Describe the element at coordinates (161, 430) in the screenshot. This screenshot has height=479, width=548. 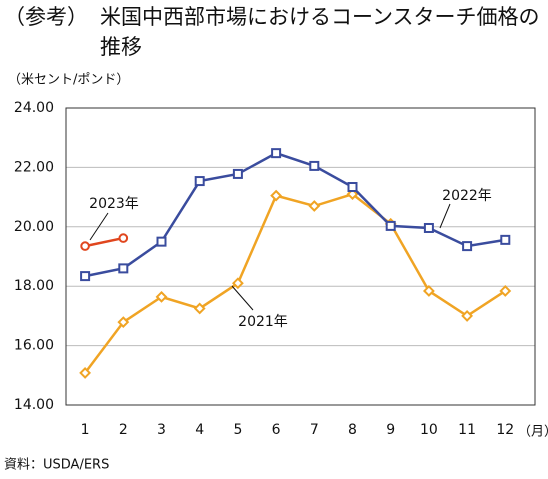
I see `x-tick-label: 3` at that location.